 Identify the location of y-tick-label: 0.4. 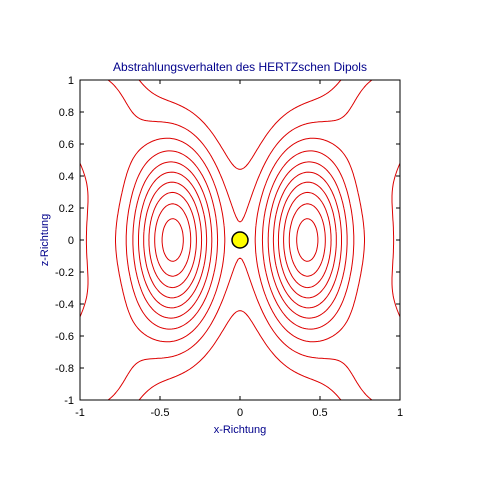
(66, 177).